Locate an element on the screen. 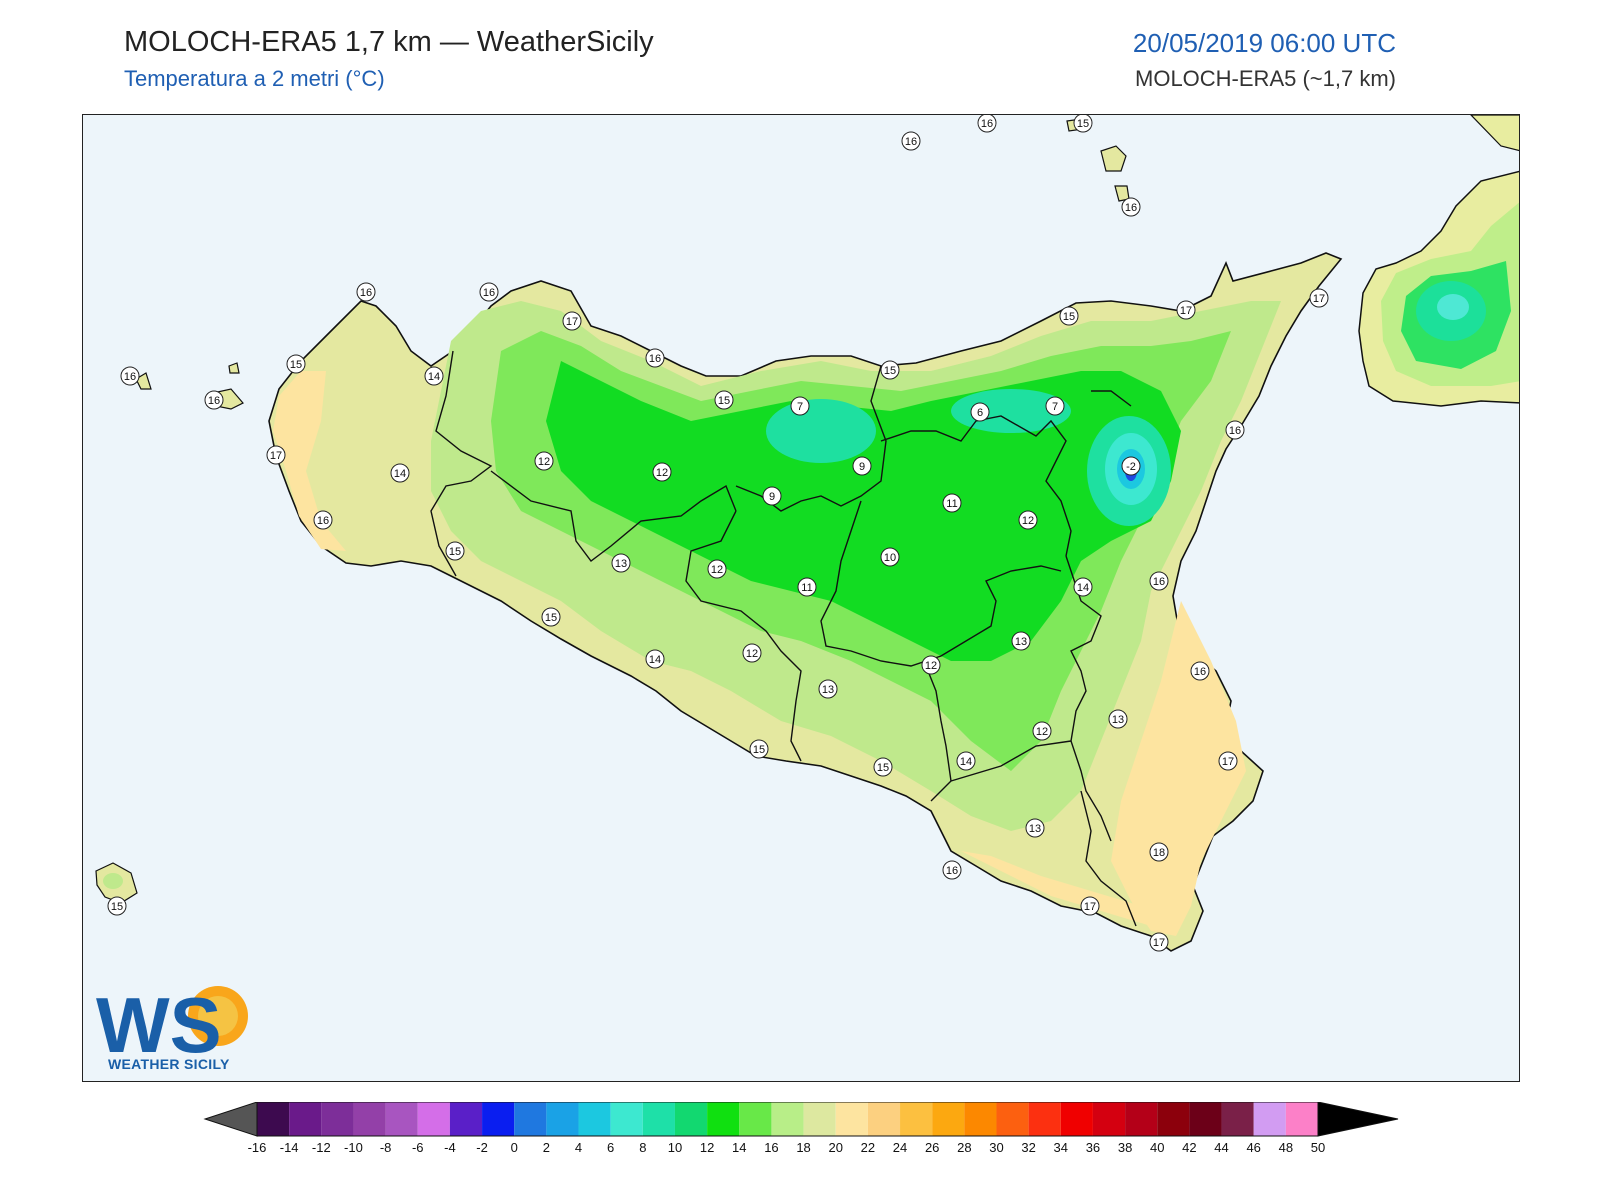 The height and width of the screenshot is (1200, 1600). colorbar-min-arrow is located at coordinates (230, 1119).